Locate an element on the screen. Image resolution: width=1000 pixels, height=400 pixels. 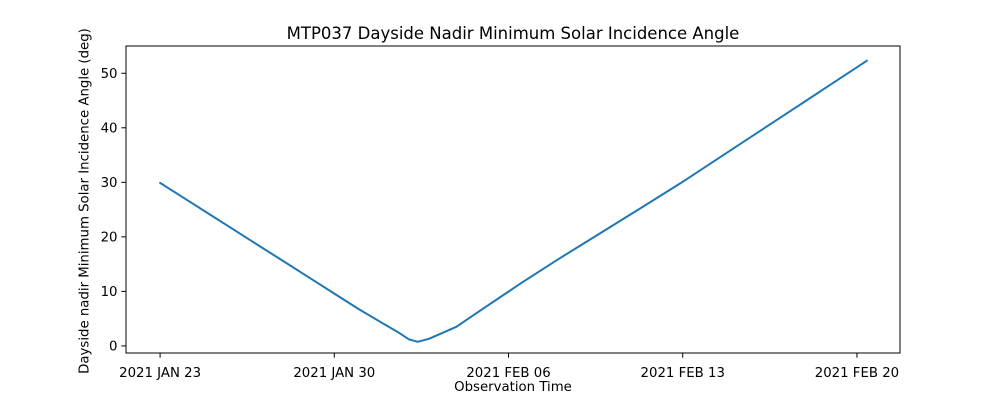
y-tick-label: 10 is located at coordinates (109, 292).